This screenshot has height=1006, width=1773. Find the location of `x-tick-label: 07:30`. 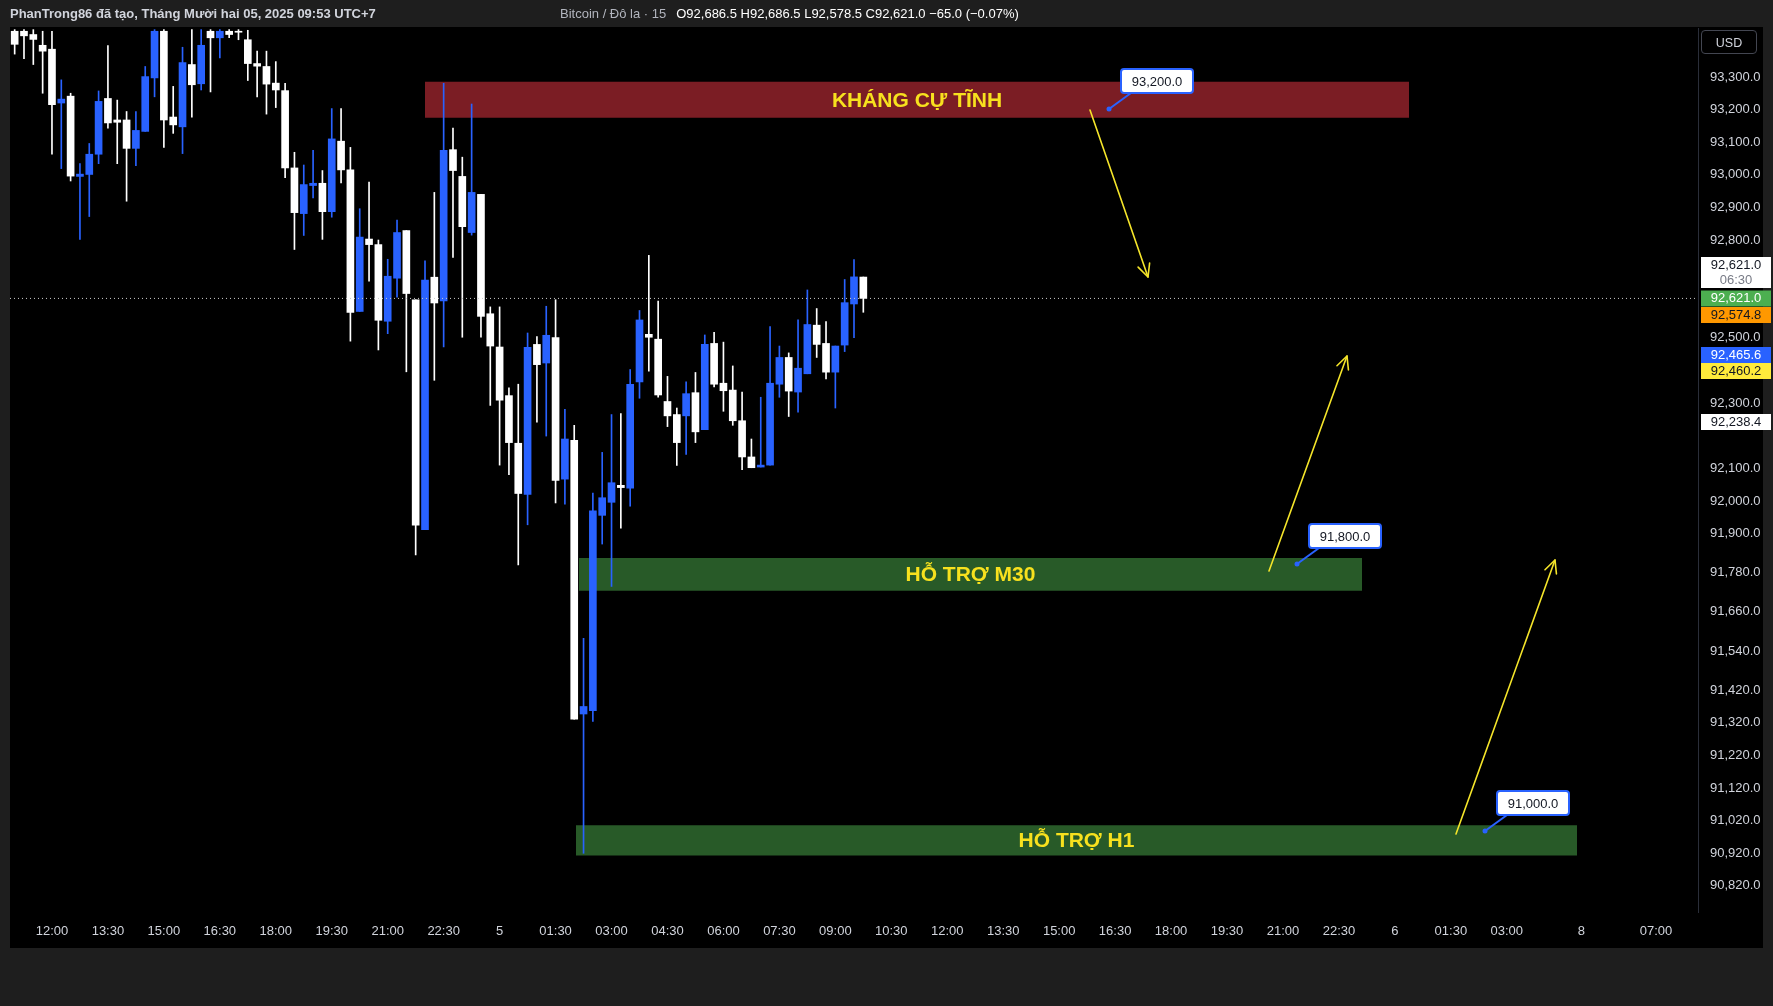

x-tick-label: 07:30 is located at coordinates (779, 931).